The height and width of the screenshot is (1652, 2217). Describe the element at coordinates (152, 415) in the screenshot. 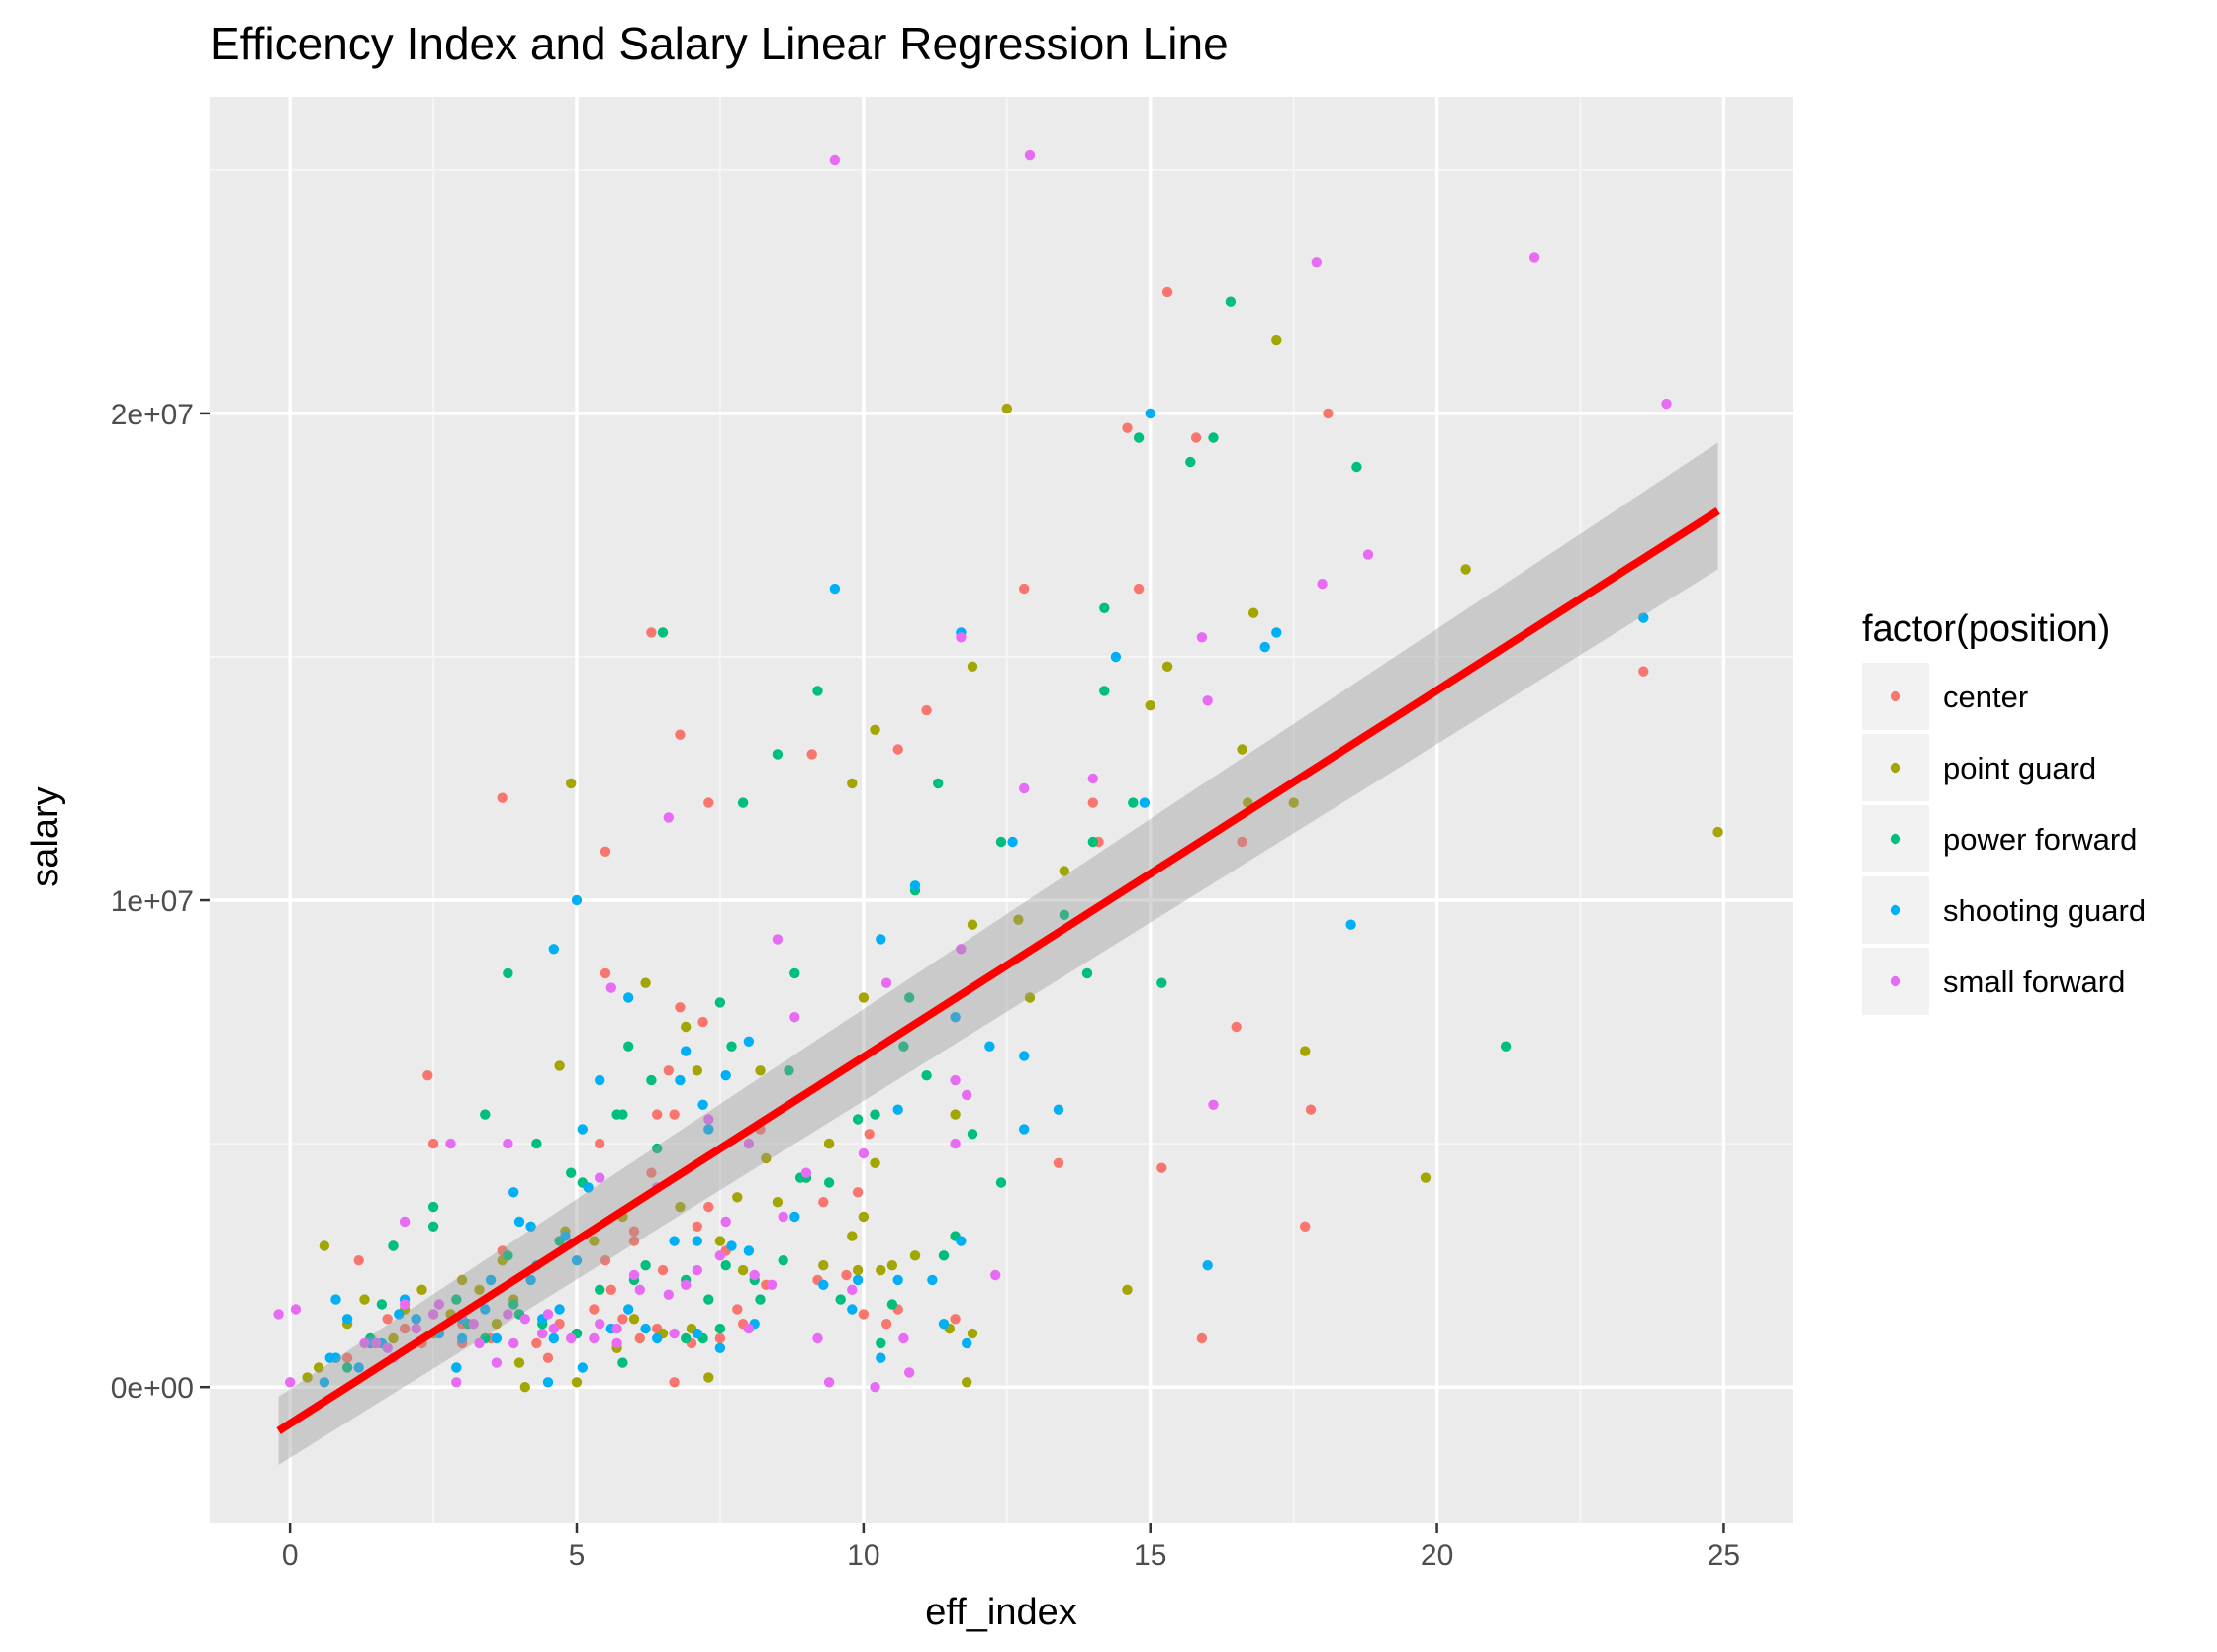

I see `y-tick-label: 2e+07` at that location.